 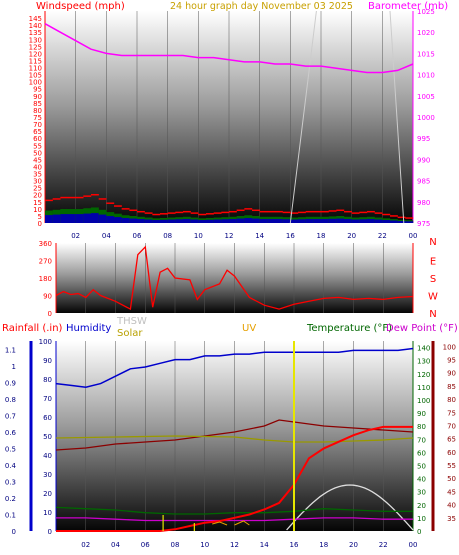 What do you see at coordinates (433, 279) in the screenshot?
I see `compass-letter: S` at bounding box center [433, 279].